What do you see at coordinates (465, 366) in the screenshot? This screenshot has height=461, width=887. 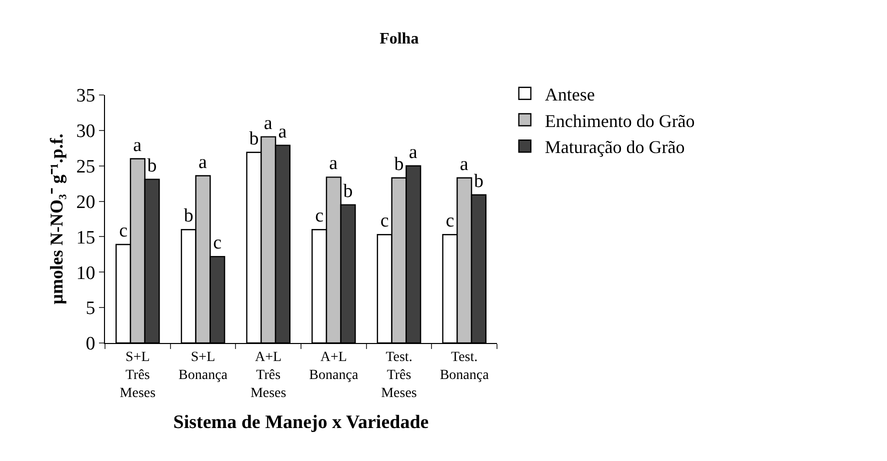 I see `x-tick-label: Test. Bonança` at bounding box center [465, 366].